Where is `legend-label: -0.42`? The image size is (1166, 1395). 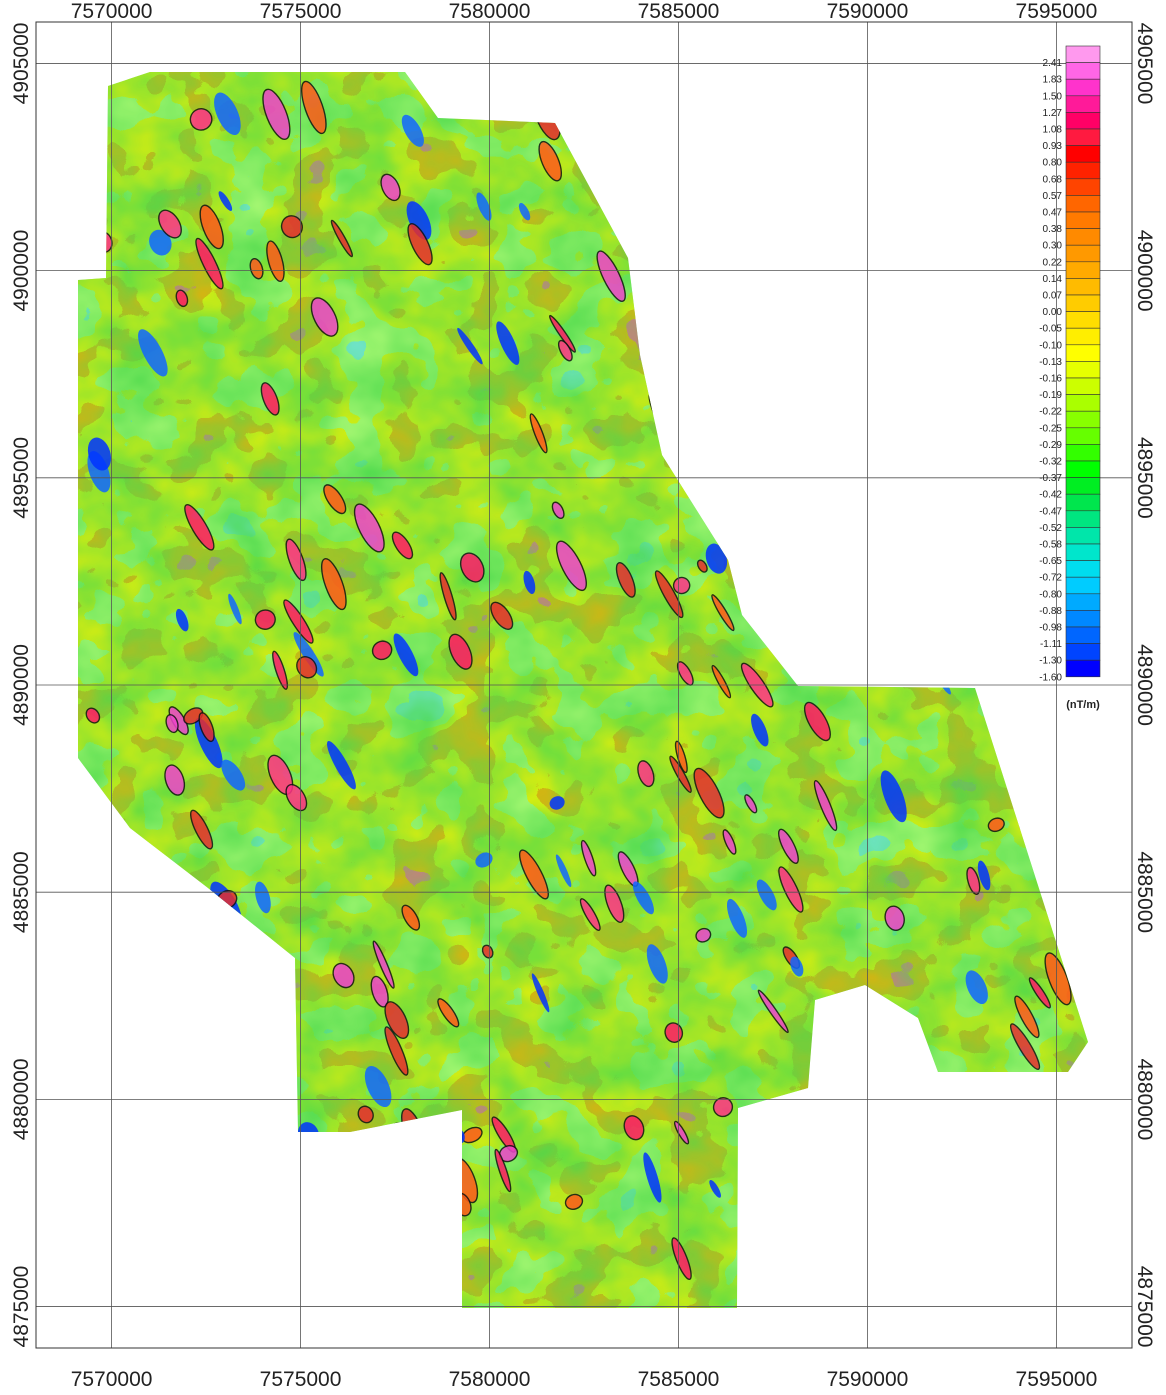
legend-label: -0.42 is located at coordinates (1050, 495).